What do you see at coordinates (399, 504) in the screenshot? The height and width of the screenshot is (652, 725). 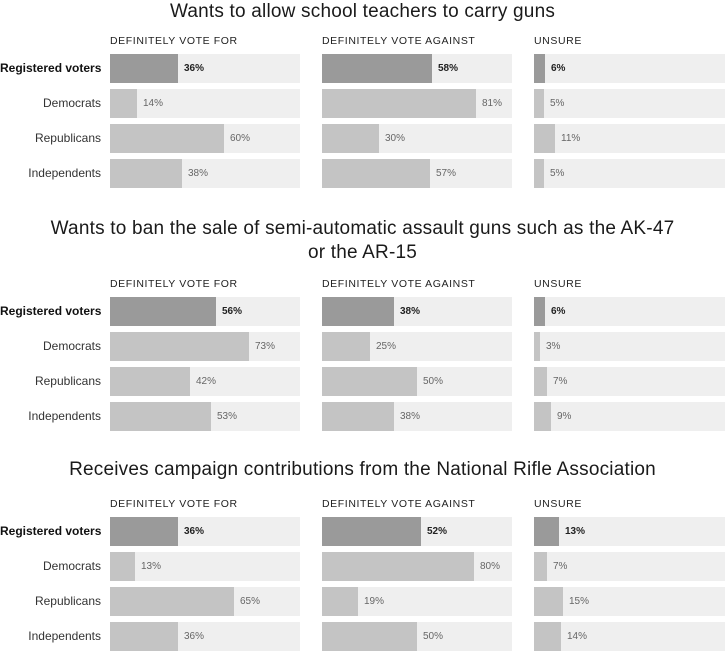 I see `legend-series-header: DEFINITELY VOTE AGAINST` at bounding box center [399, 504].